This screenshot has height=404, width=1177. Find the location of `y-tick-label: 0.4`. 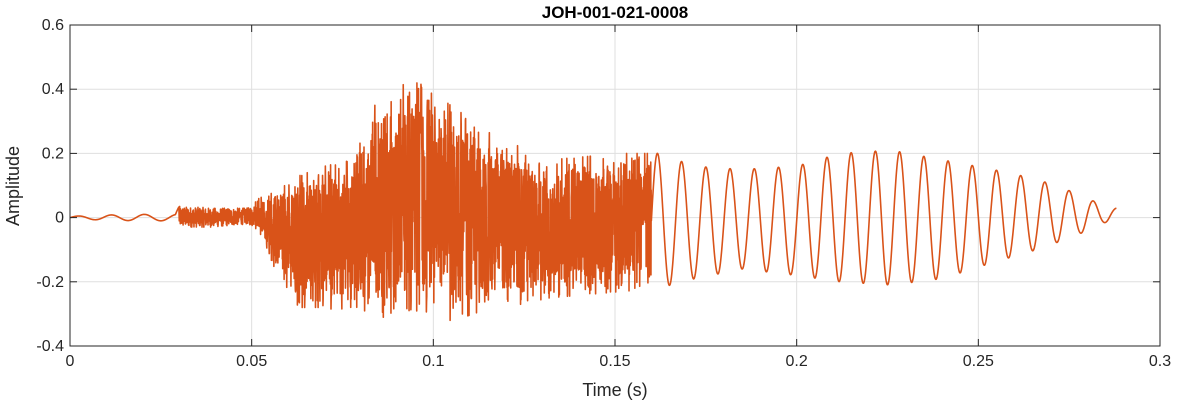

y-tick-label: 0.4 is located at coordinates (53, 89).